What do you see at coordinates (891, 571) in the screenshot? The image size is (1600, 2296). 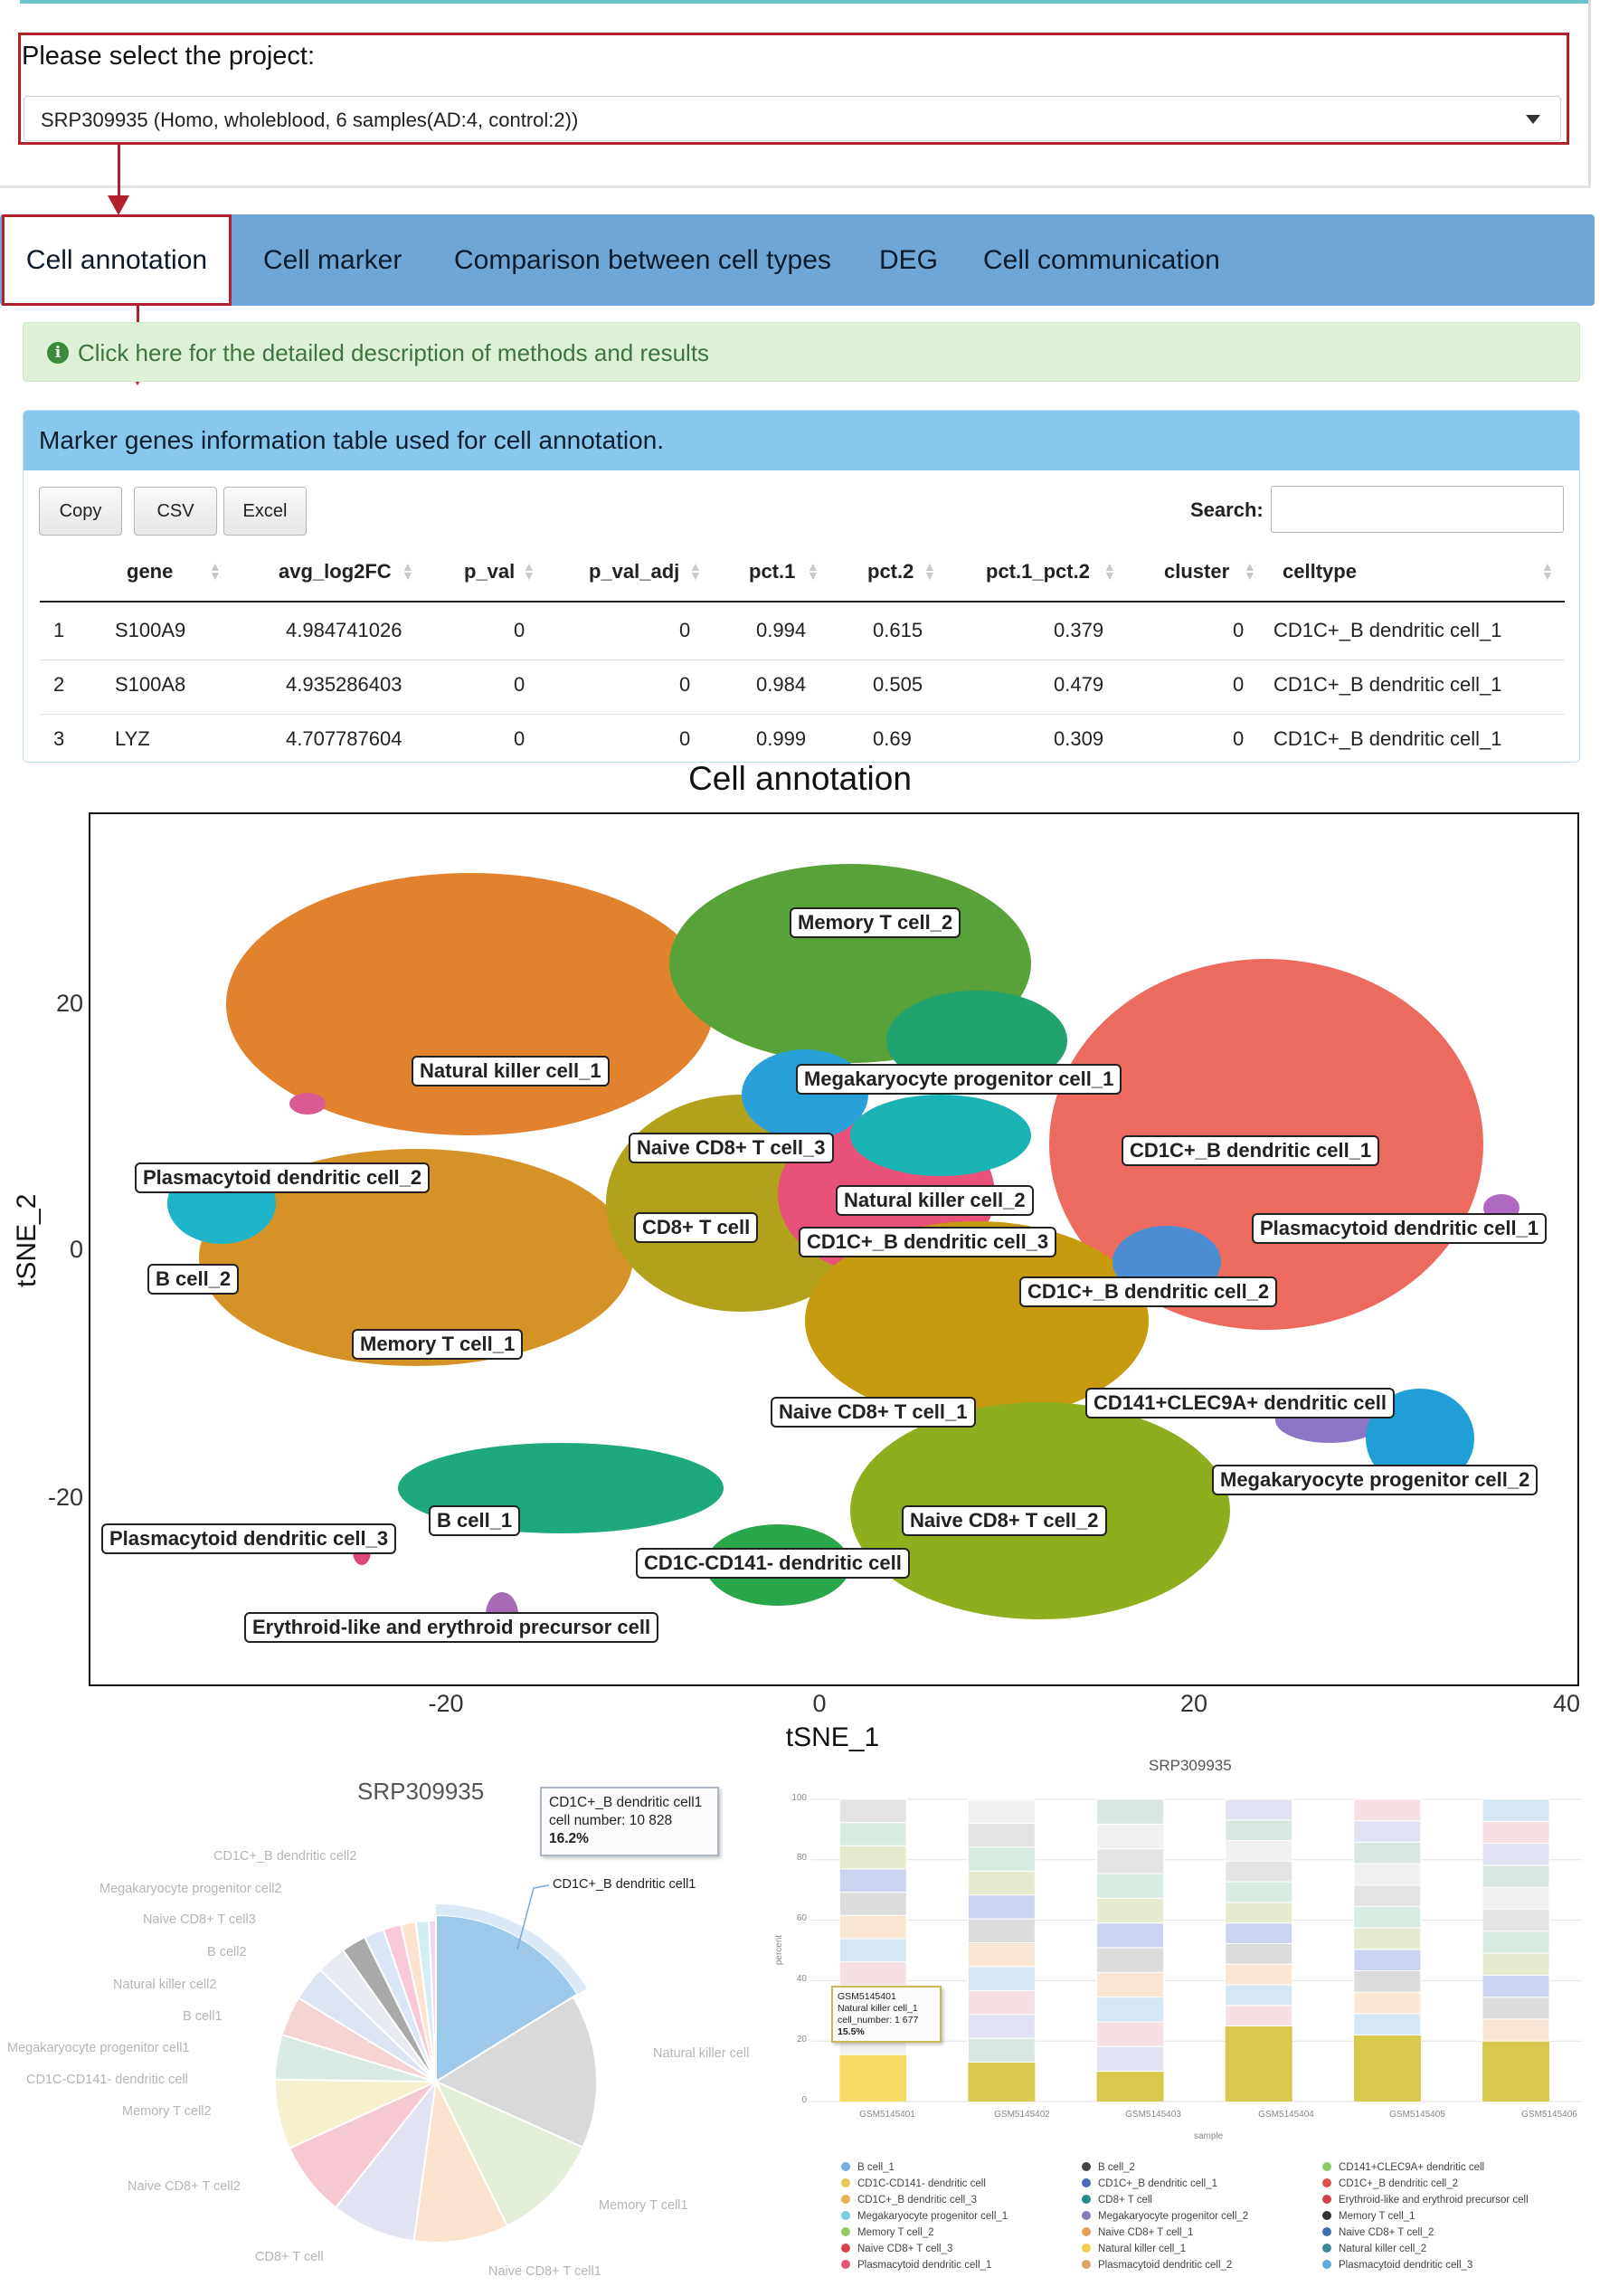 I see `column-header-pct2: pct.2` at bounding box center [891, 571].